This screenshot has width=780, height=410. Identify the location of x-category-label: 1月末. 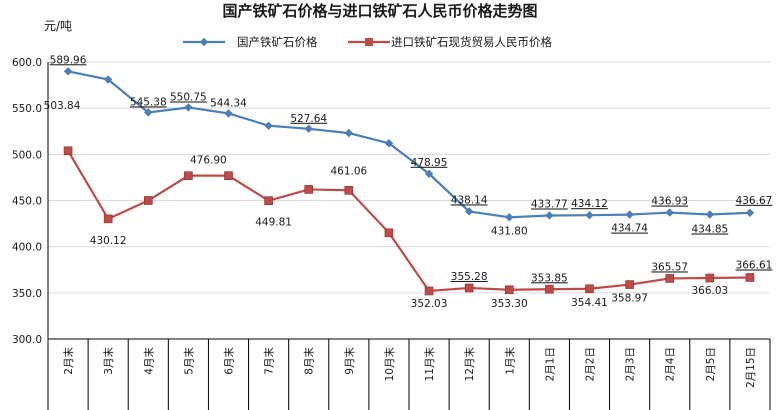
(509, 361).